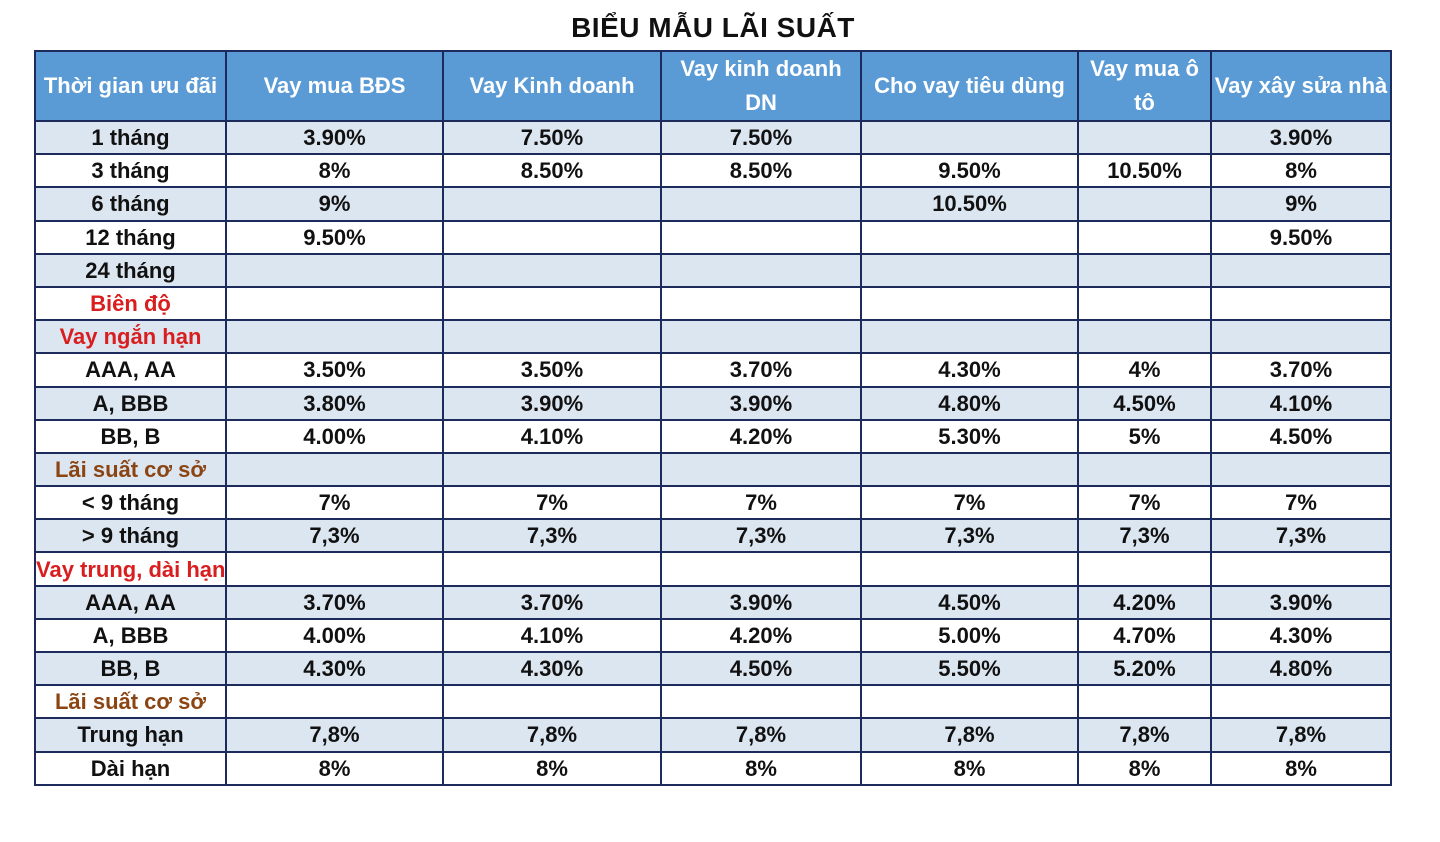 Image resolution: width=1440 pixels, height=842 pixels. What do you see at coordinates (1144, 86) in the screenshot?
I see `column-header: Vay mua ô tô` at bounding box center [1144, 86].